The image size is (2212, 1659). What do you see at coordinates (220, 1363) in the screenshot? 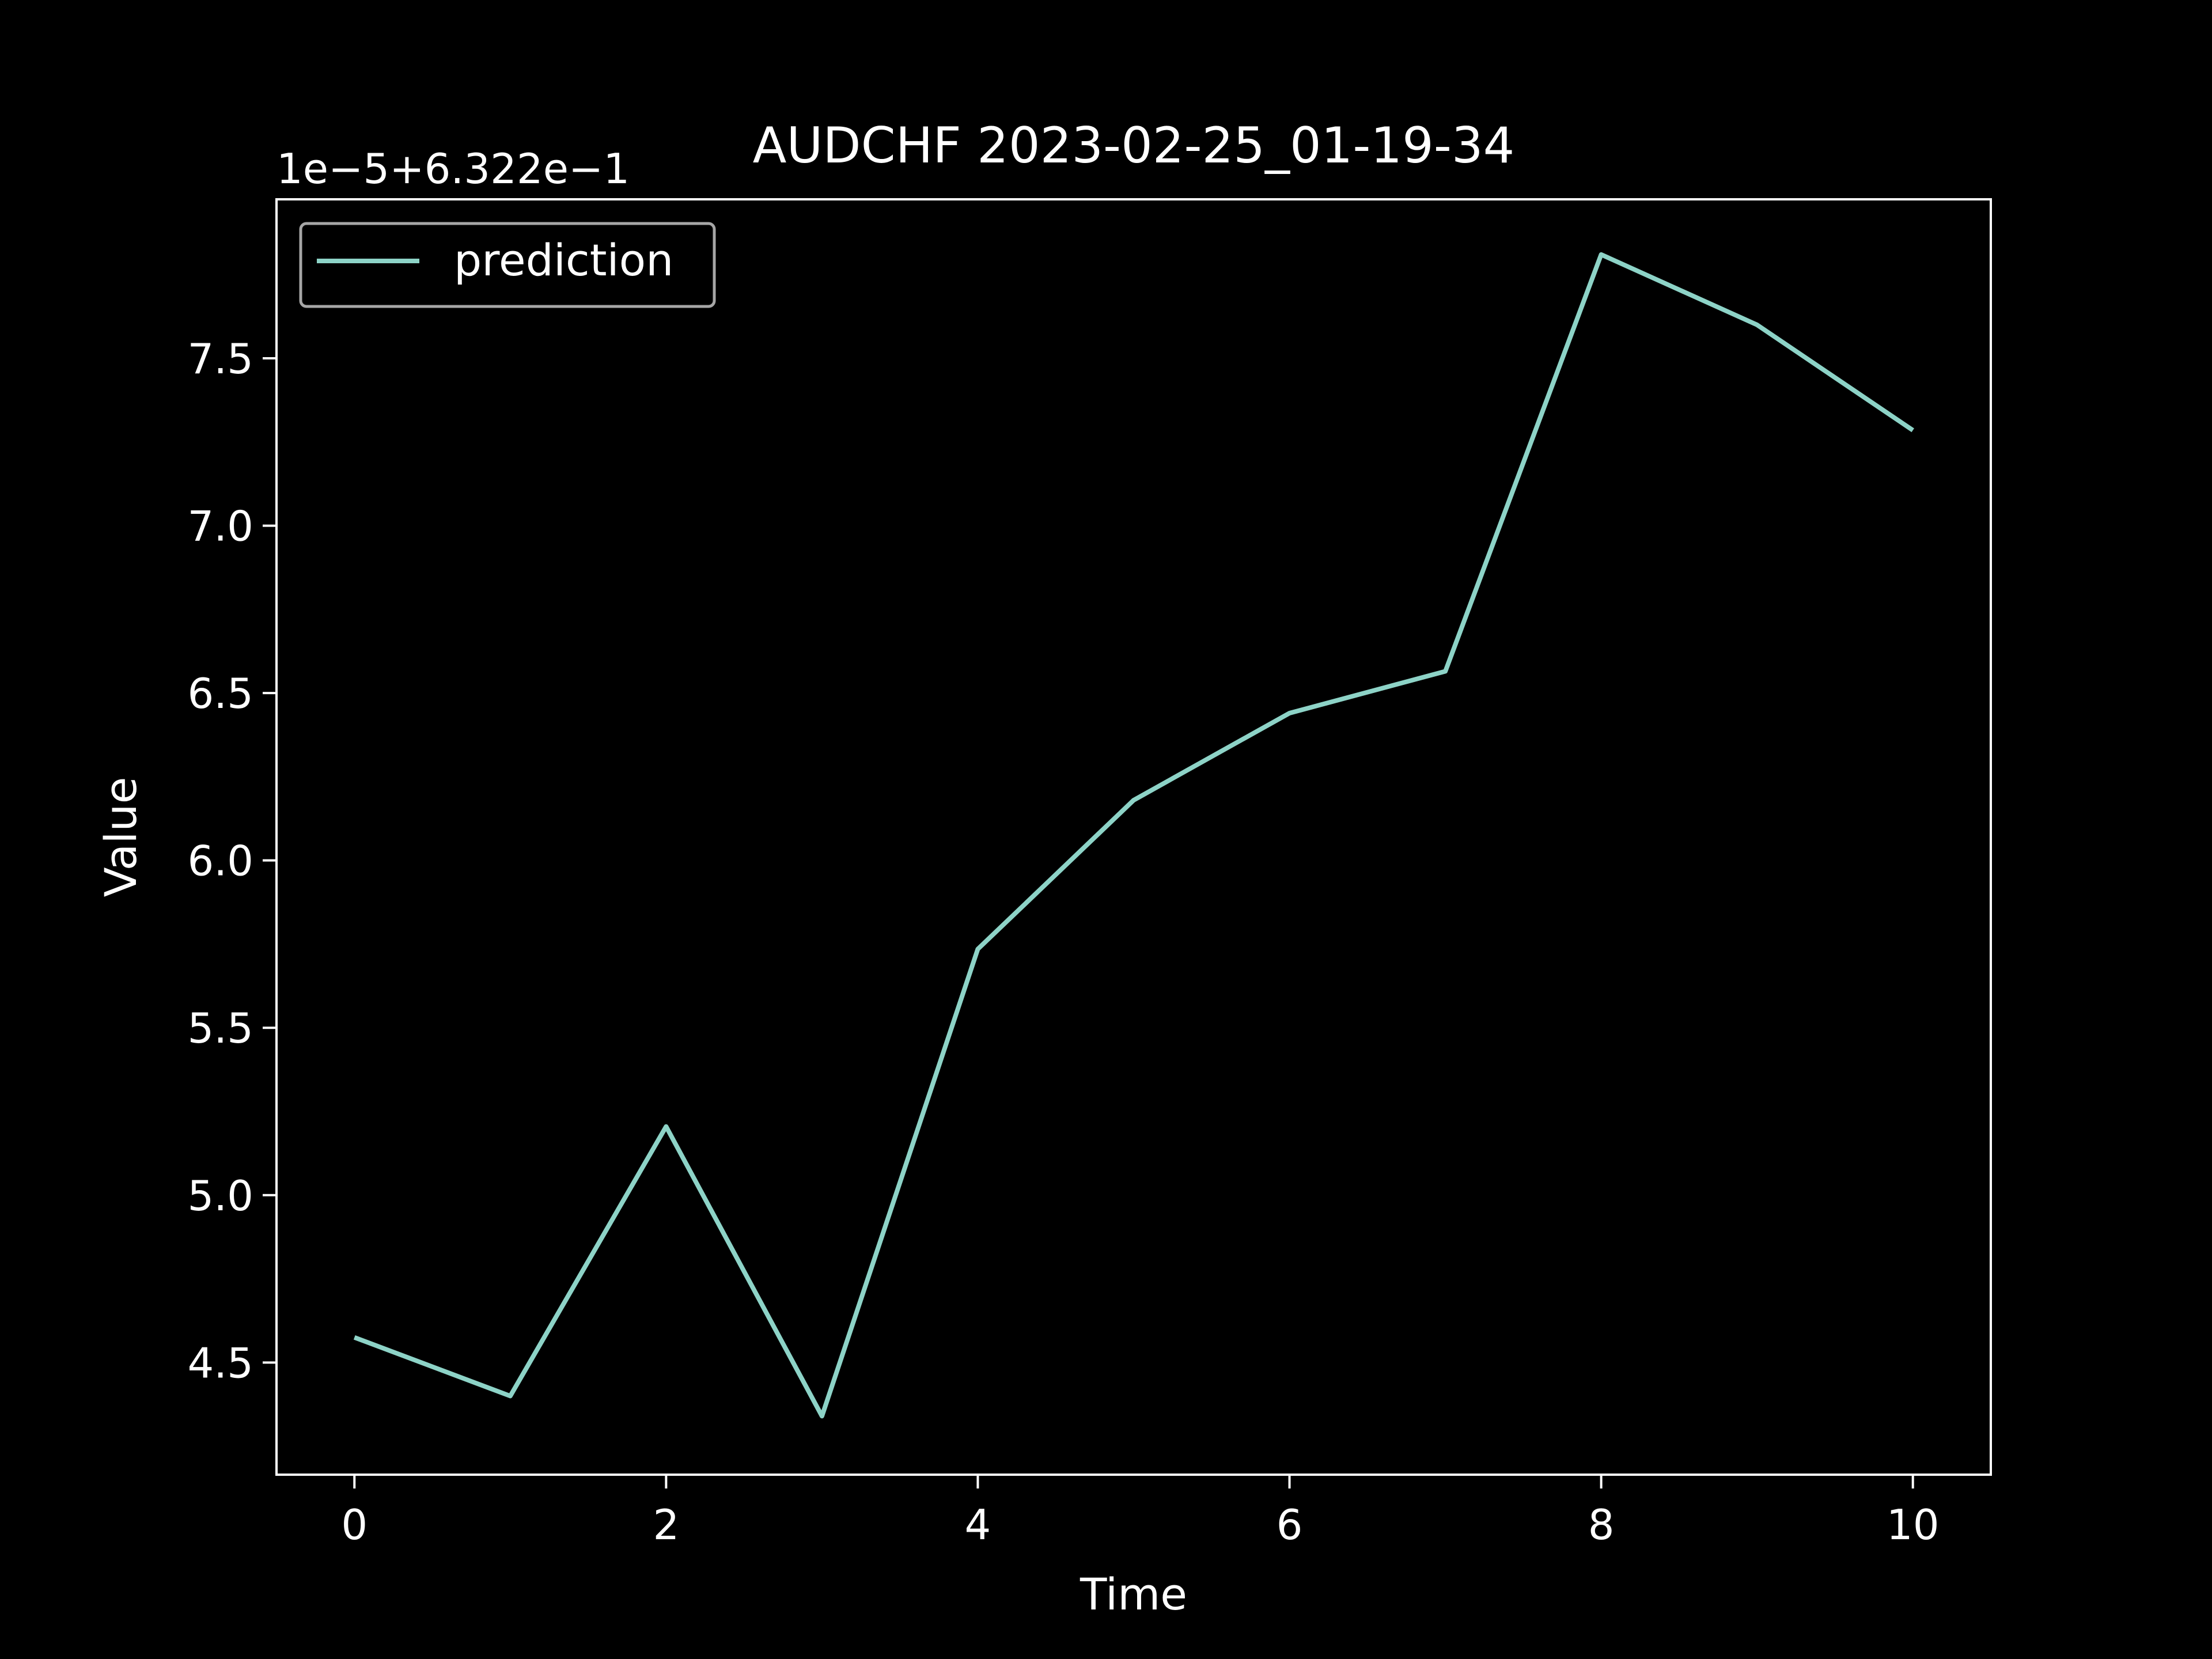
I see `y-tick-label: 4.5` at bounding box center [220, 1363].